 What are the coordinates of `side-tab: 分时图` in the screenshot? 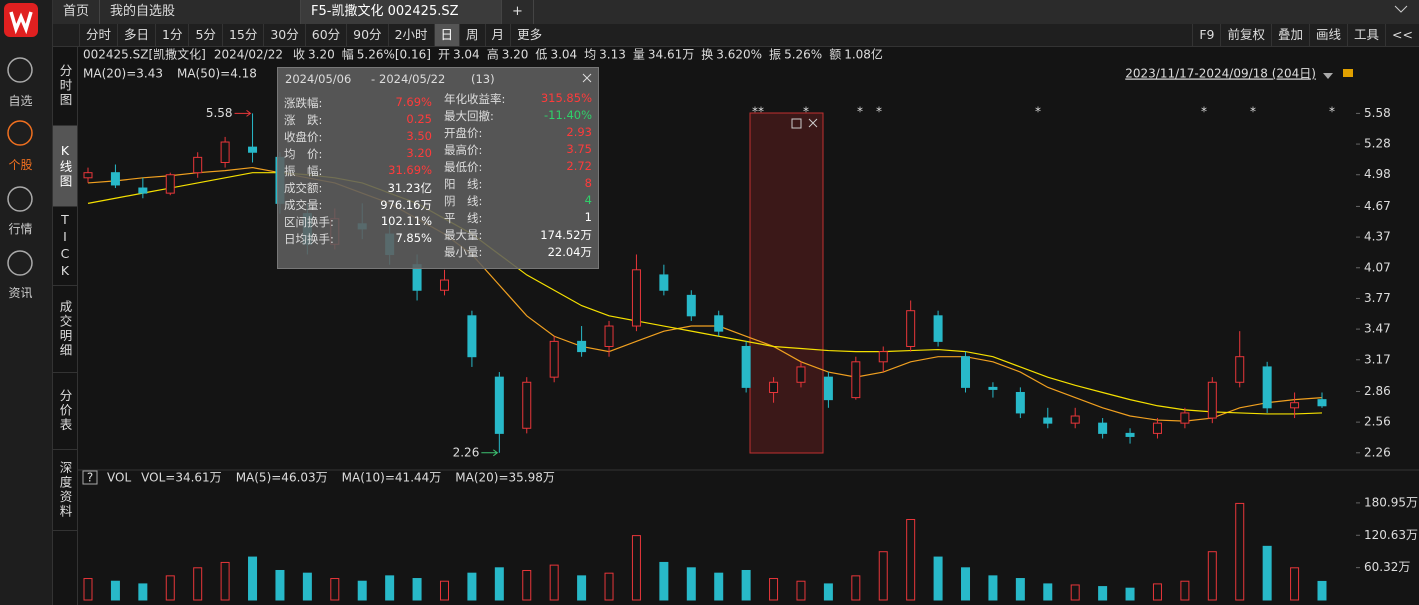 It's located at (65, 86).